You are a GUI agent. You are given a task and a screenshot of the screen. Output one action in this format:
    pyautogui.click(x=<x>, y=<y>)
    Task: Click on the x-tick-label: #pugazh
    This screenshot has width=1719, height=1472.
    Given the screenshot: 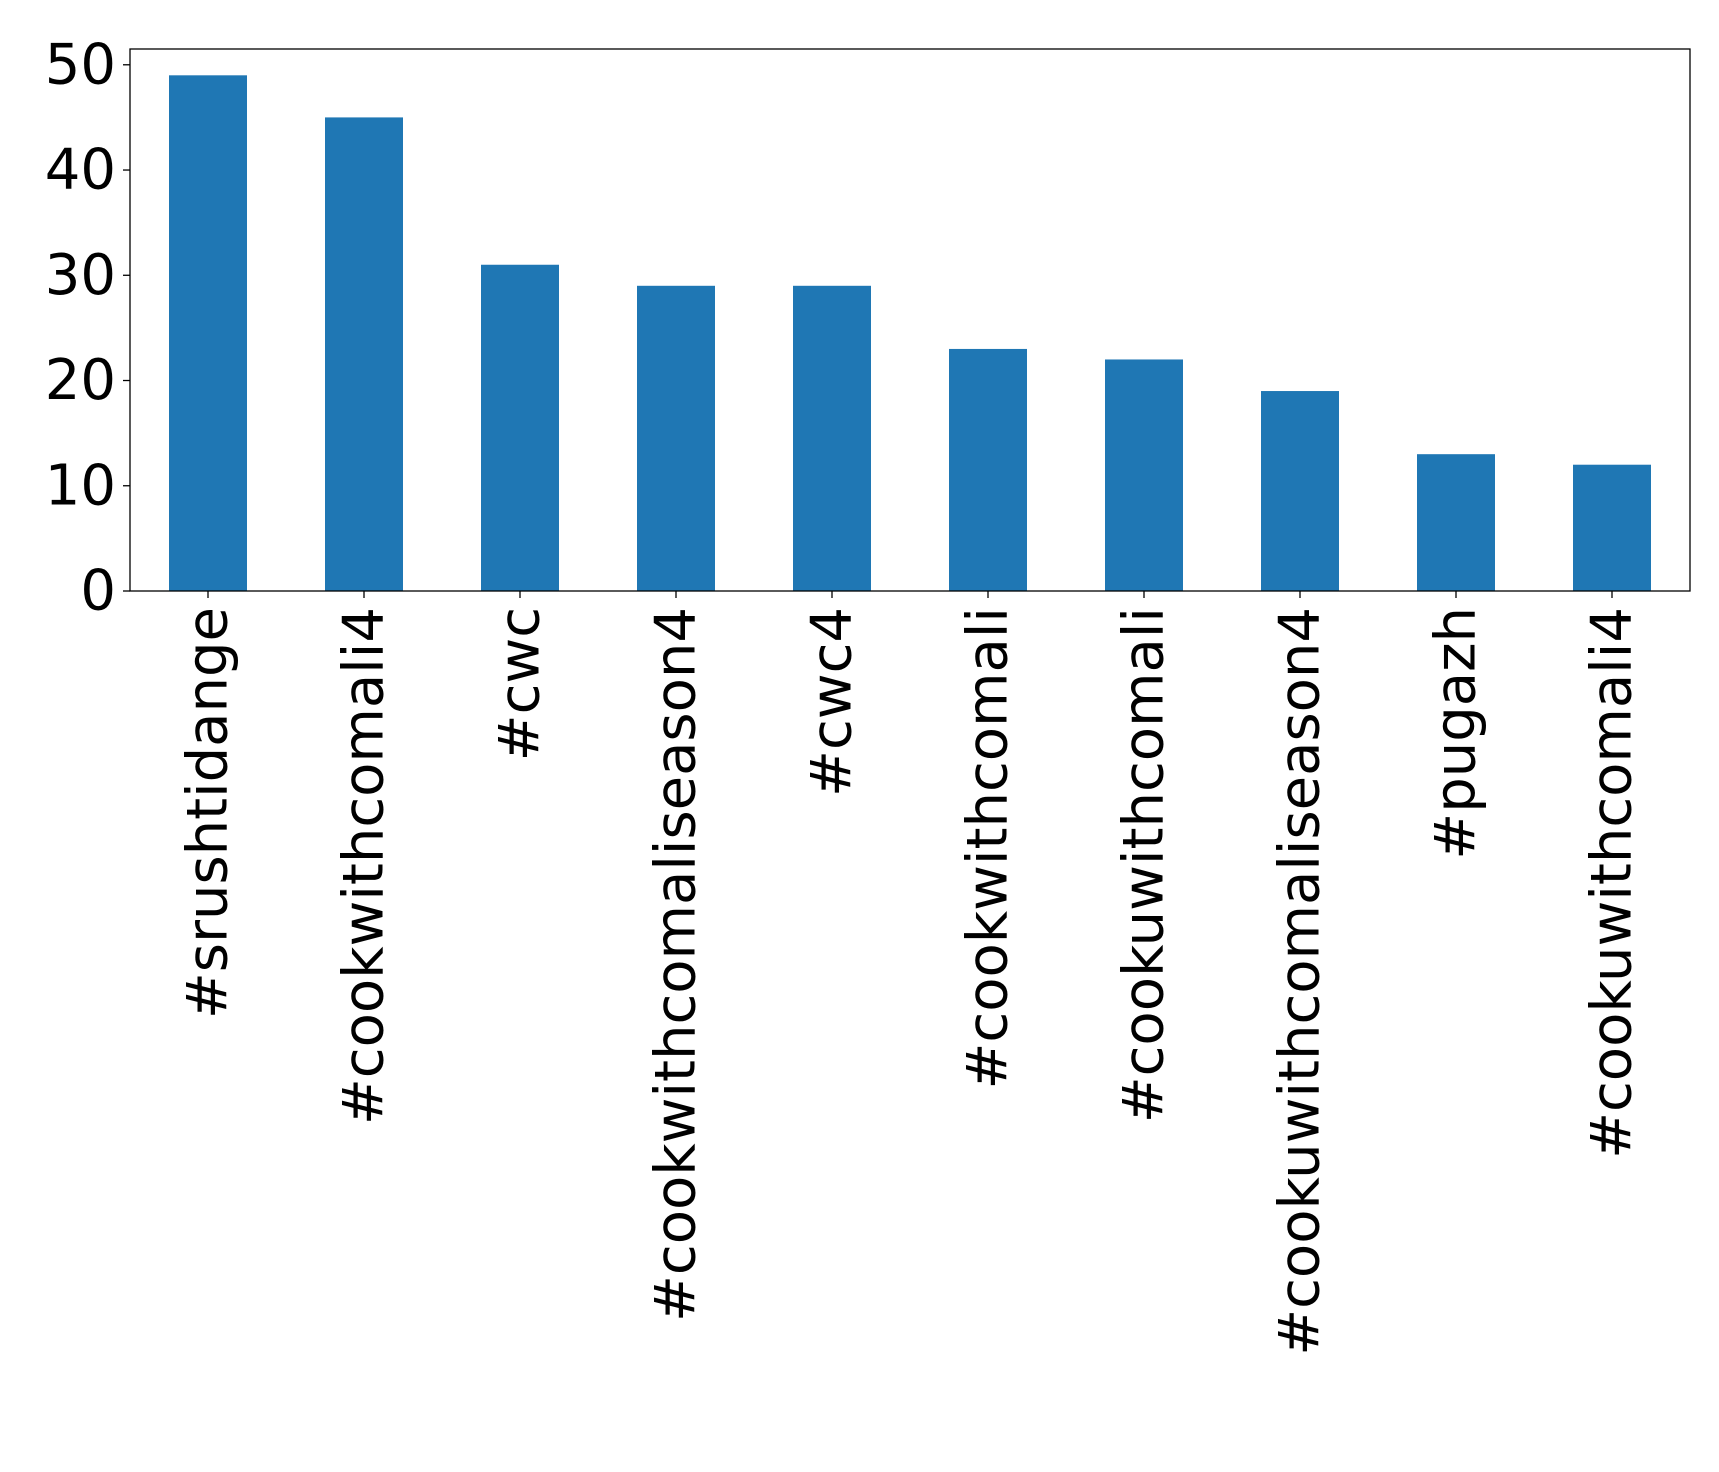 What is the action you would take?
    pyautogui.click(x=1456, y=733)
    